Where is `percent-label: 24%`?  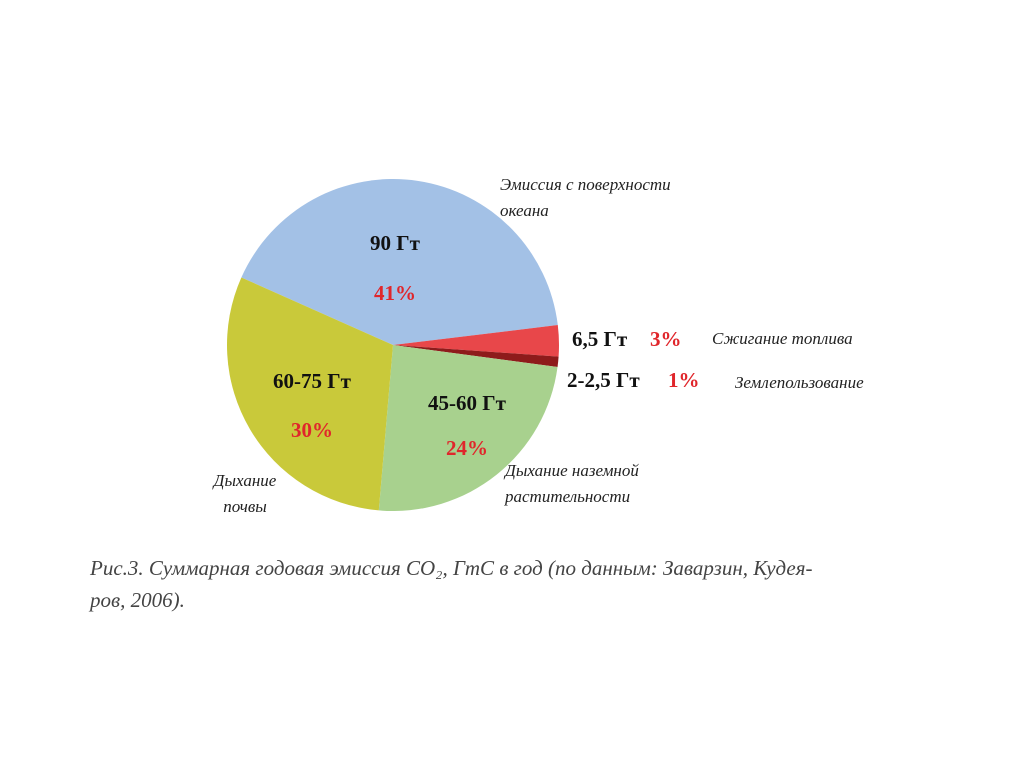 percent-label: 24% is located at coordinates (467, 448).